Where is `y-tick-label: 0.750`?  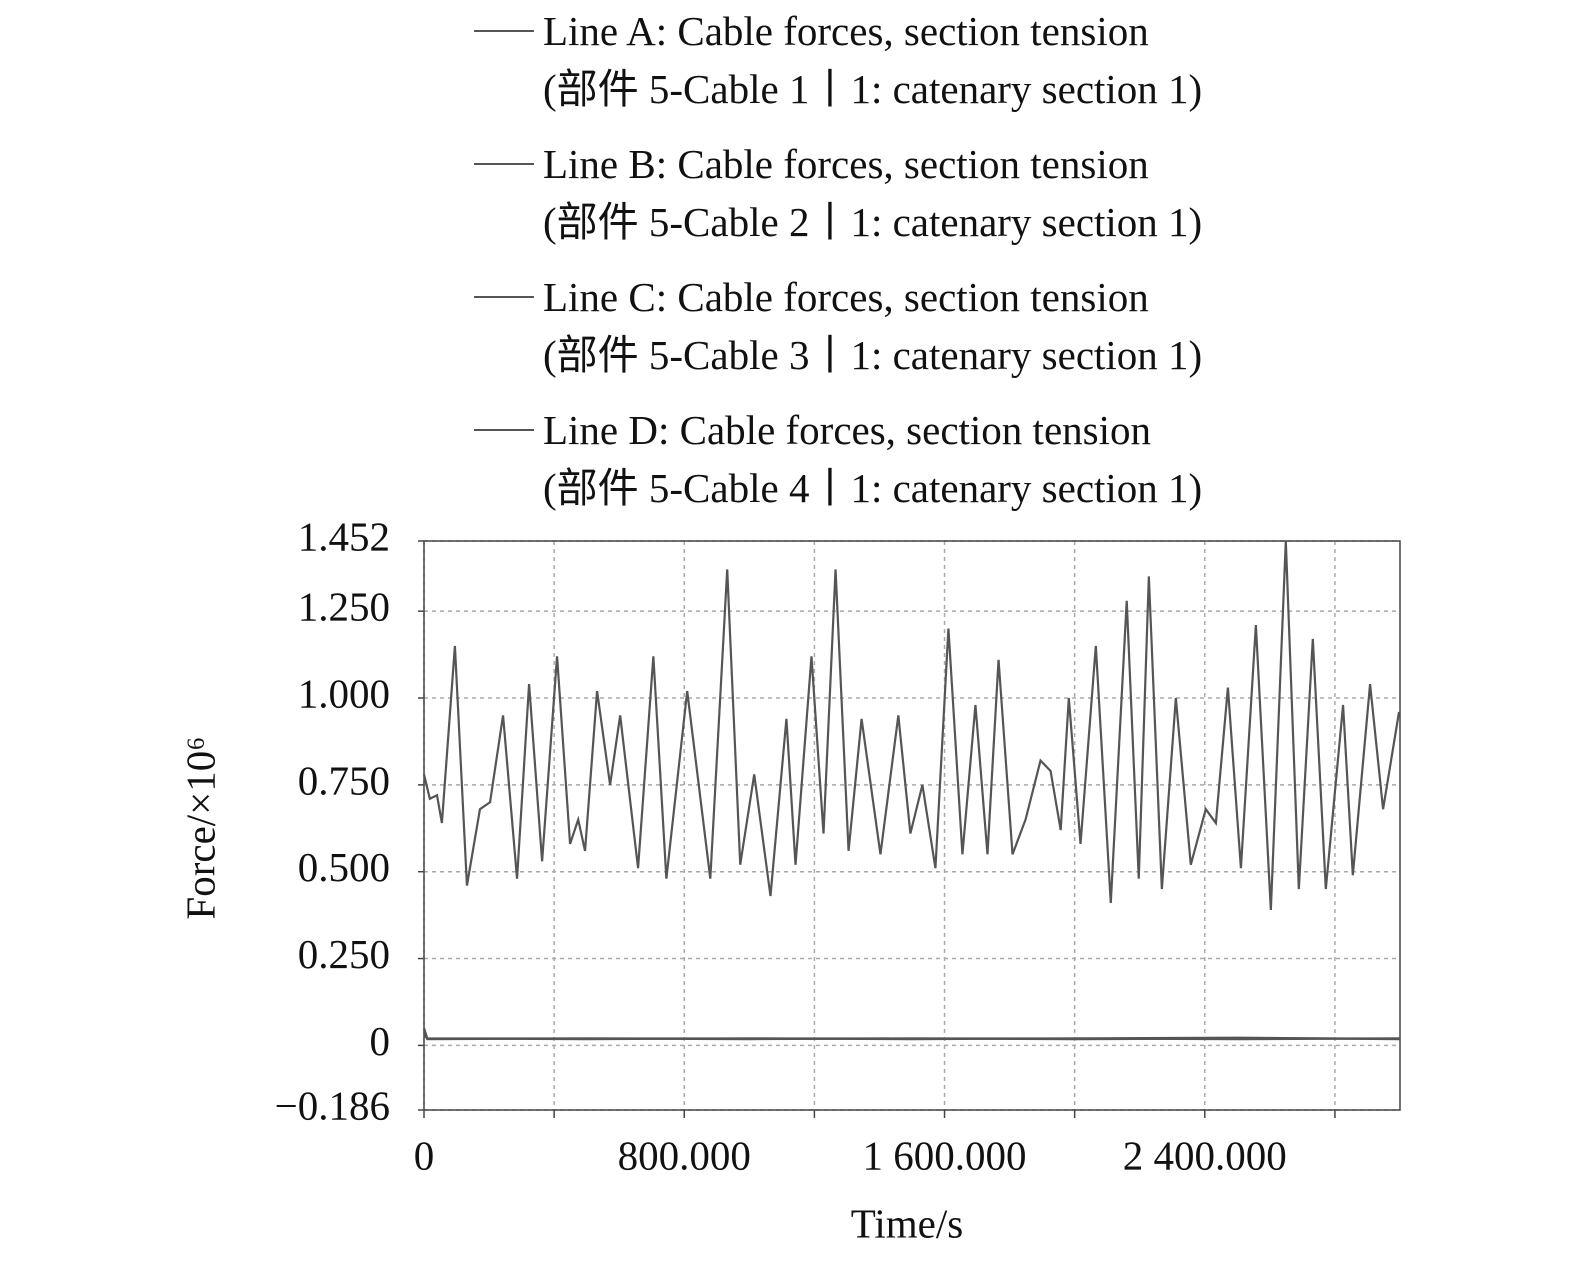
y-tick-label: 0.750 is located at coordinates (344, 780).